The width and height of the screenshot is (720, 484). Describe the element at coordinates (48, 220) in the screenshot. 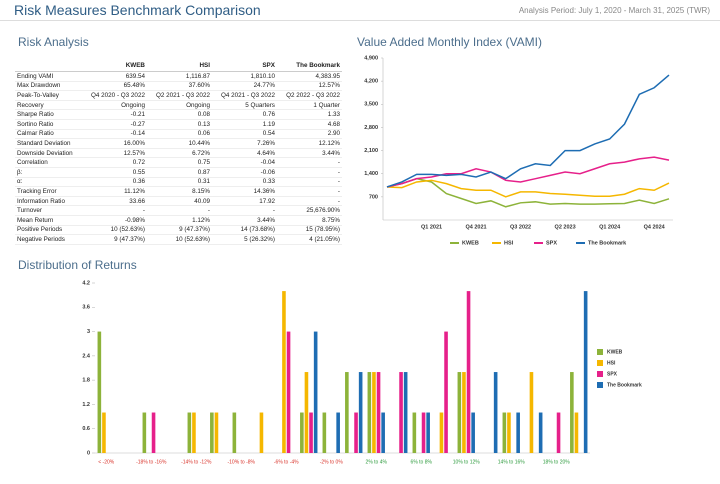

I see `row-label: Mean Return` at that location.